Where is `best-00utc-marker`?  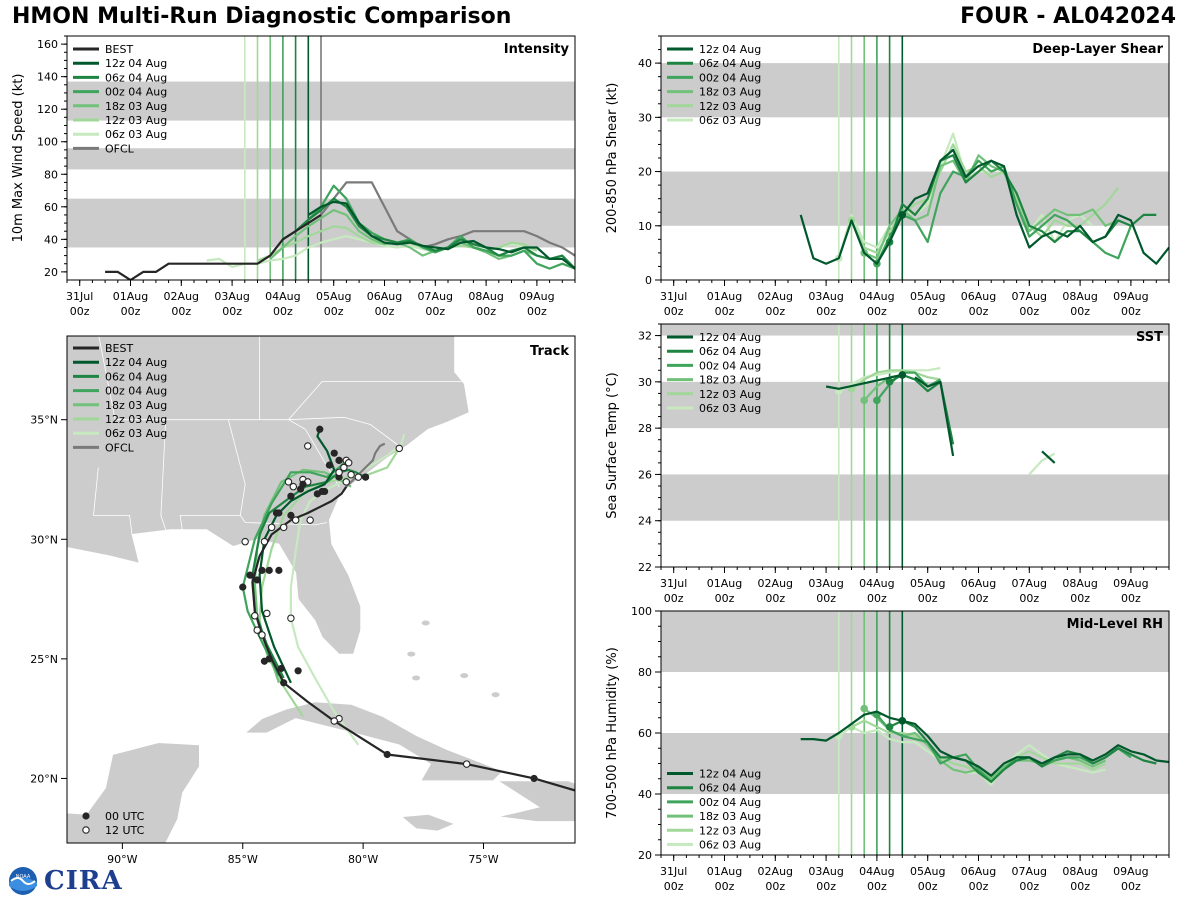 best-00utc-marker is located at coordinates (387, 754).